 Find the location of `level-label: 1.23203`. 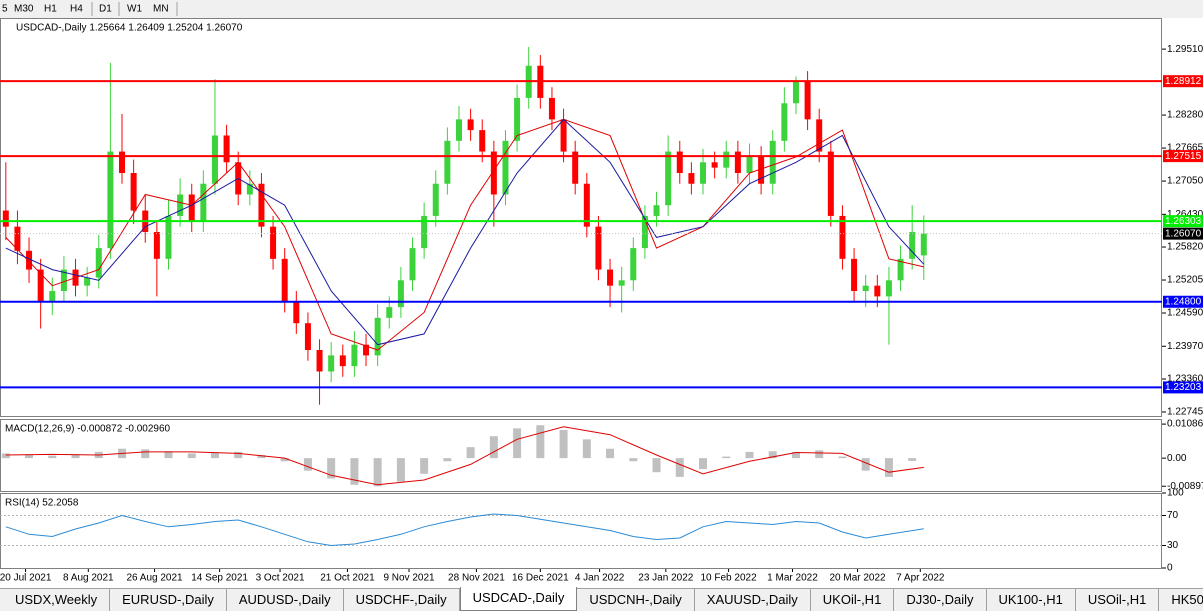

level-label: 1.23203 is located at coordinates (1183, 387).